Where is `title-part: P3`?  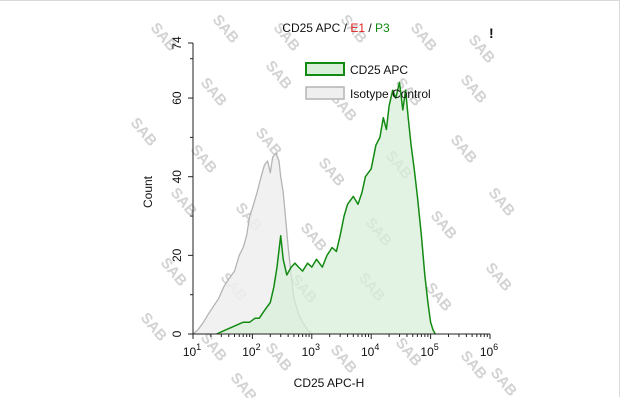
title-part: P3 is located at coordinates (382, 28).